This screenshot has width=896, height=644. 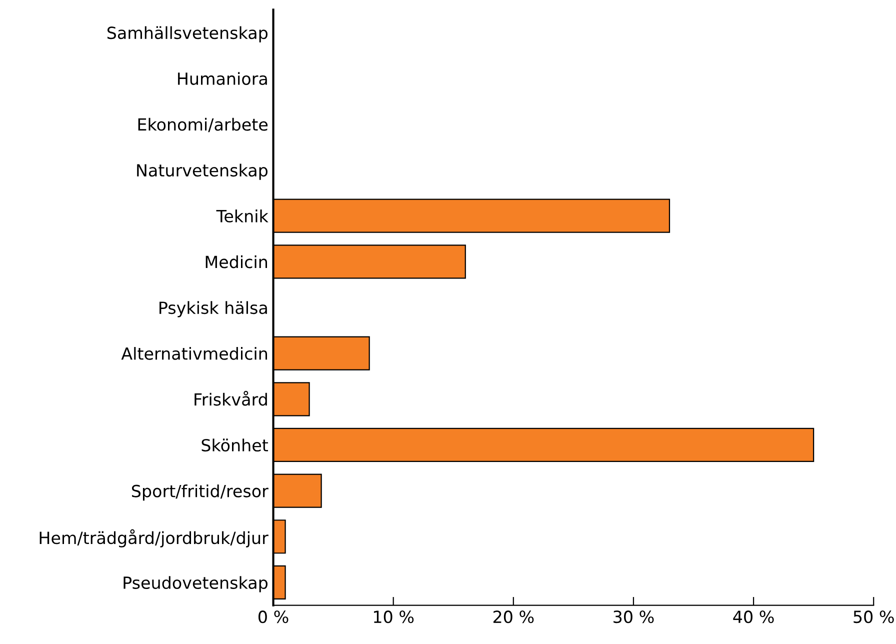 I want to click on x-tick-label: 10 %, so click(x=394, y=617).